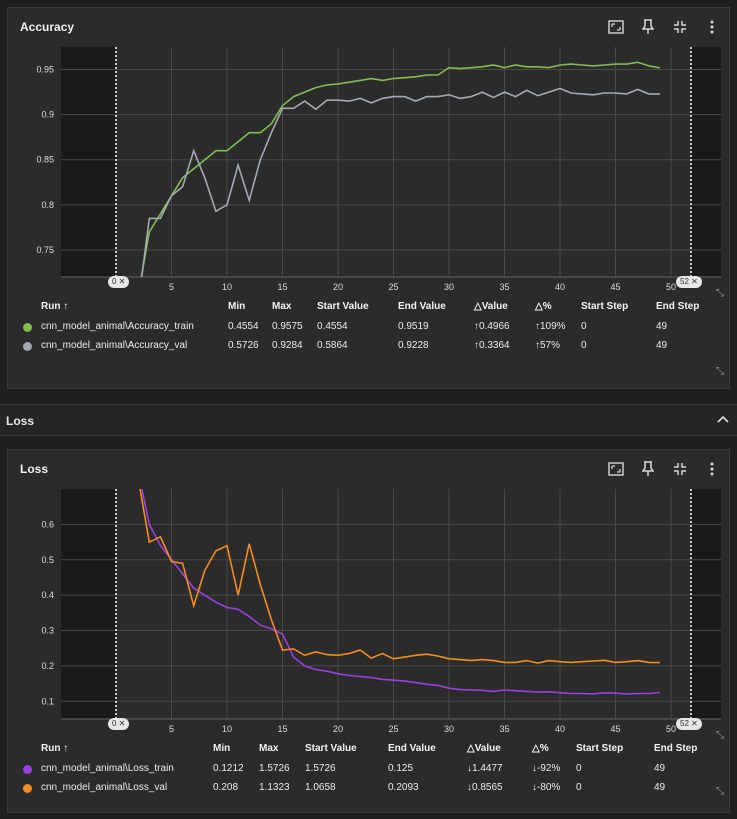 The image size is (737, 819). Describe the element at coordinates (485, 768) in the screenshot. I see `delta-value: ↓1.4477` at that location.